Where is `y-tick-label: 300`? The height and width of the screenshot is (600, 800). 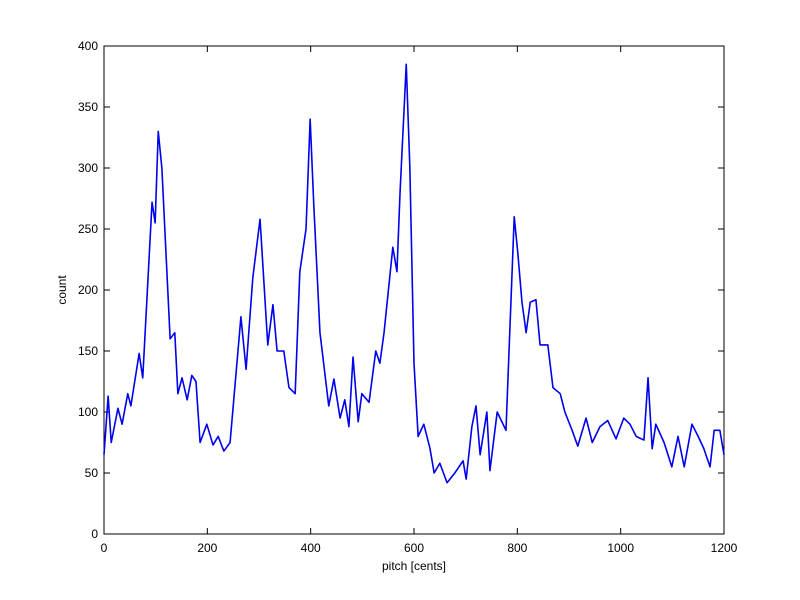 y-tick-label: 300 is located at coordinates (88, 168).